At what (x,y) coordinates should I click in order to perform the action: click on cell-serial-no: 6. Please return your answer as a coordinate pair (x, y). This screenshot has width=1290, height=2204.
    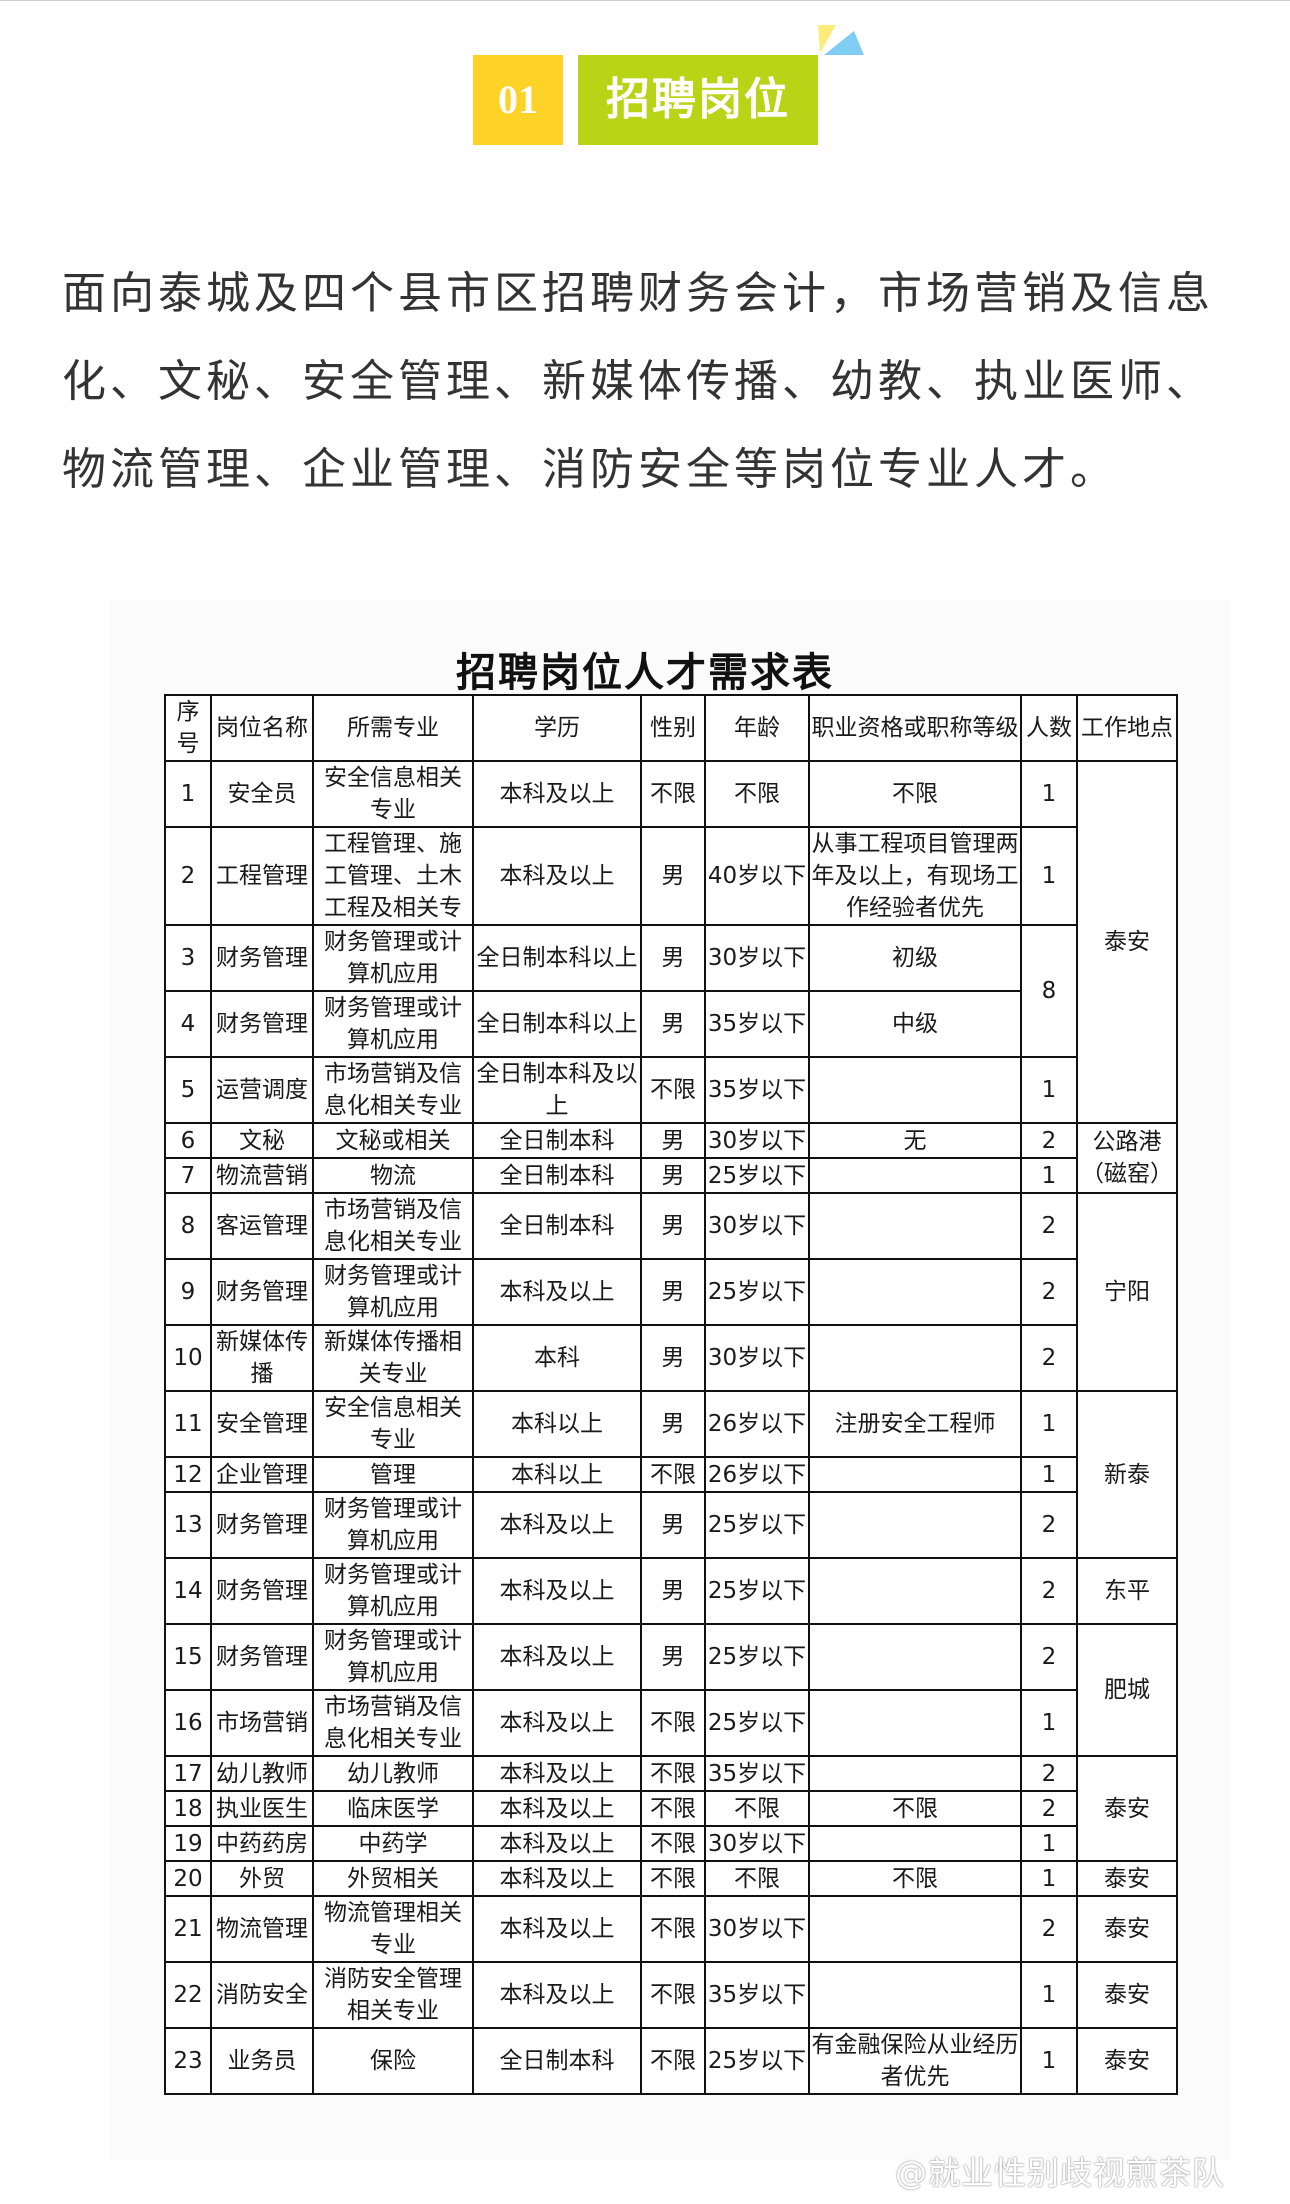
    Looking at the image, I should click on (188, 1140).